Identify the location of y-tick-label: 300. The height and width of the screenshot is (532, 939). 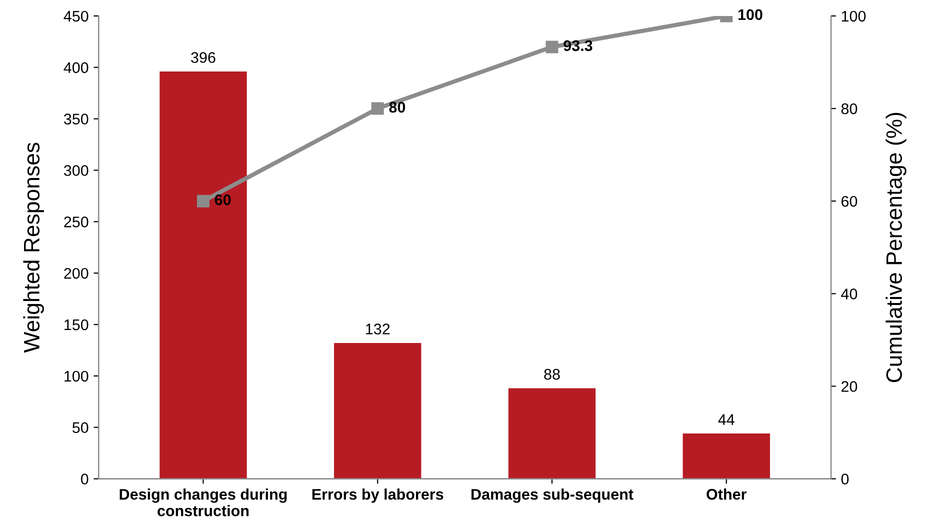
(76, 170).